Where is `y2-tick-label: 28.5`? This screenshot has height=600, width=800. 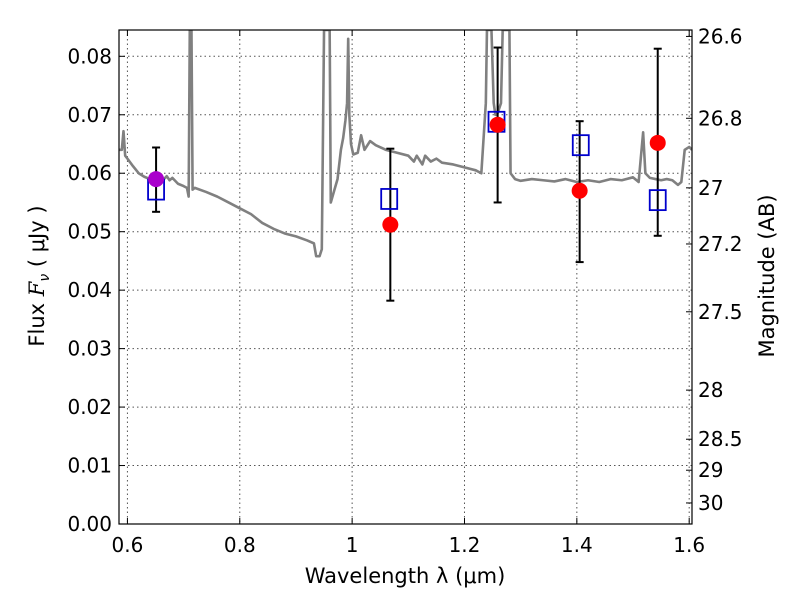 y2-tick-label: 28.5 is located at coordinates (720, 439).